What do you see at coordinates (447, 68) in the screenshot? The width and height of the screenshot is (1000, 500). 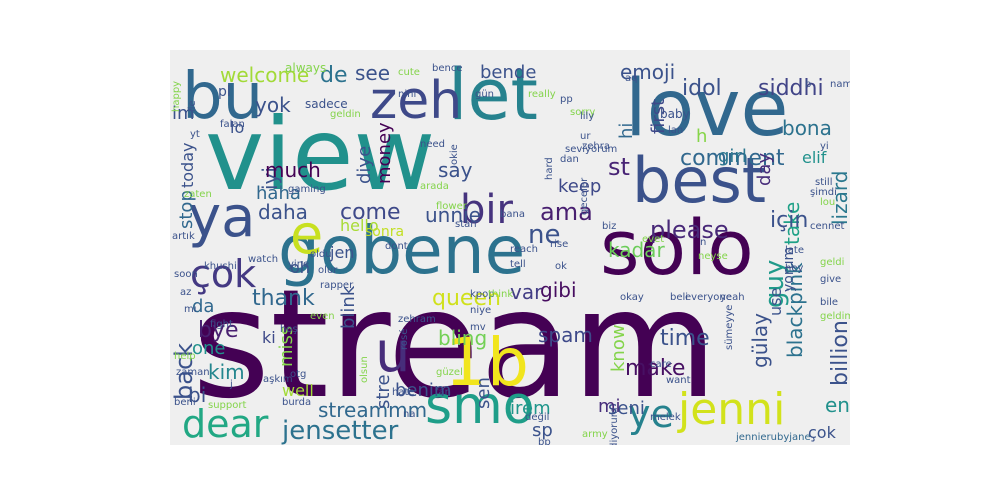 I see `cloud-word: bence` at bounding box center [447, 68].